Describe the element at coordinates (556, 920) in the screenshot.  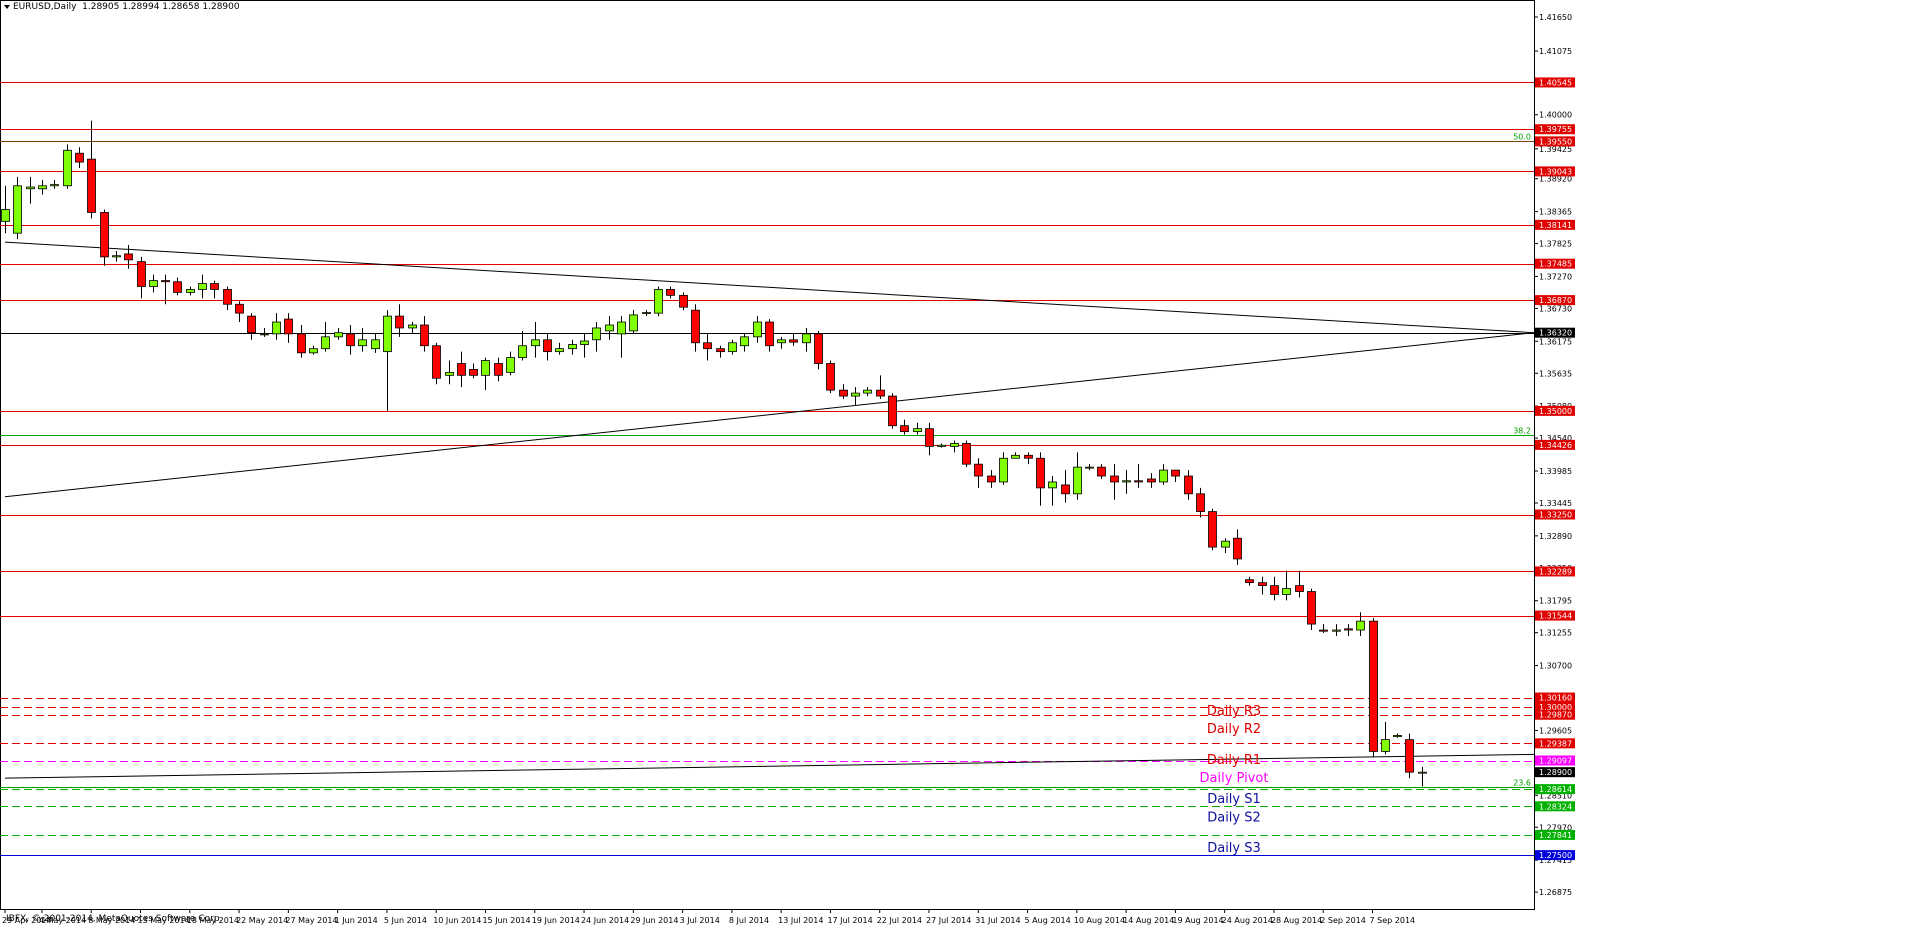
I see `x-tick-11: 19 Jun 2014` at that location.